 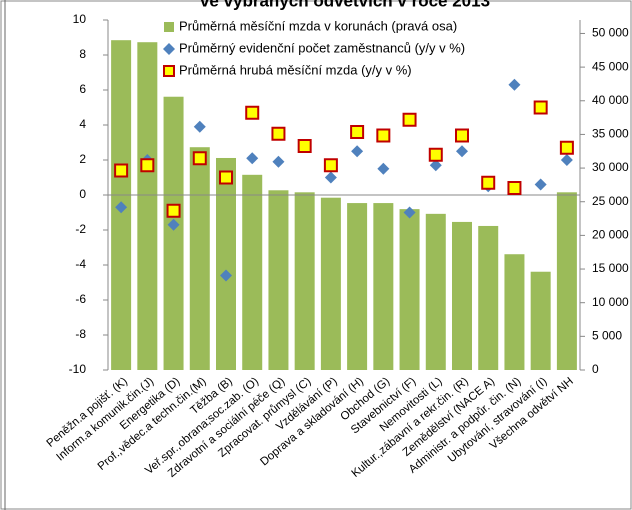 I want to click on y2-tick-label: 5 000, so click(x=607, y=336).